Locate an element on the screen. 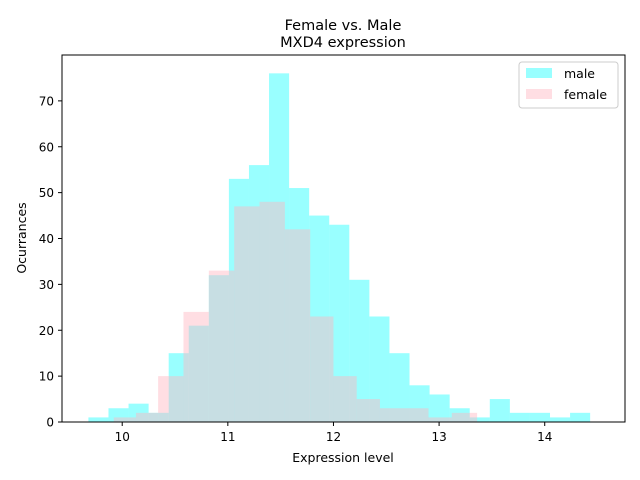  y-tick-label-5: 50 is located at coordinates (46, 193).